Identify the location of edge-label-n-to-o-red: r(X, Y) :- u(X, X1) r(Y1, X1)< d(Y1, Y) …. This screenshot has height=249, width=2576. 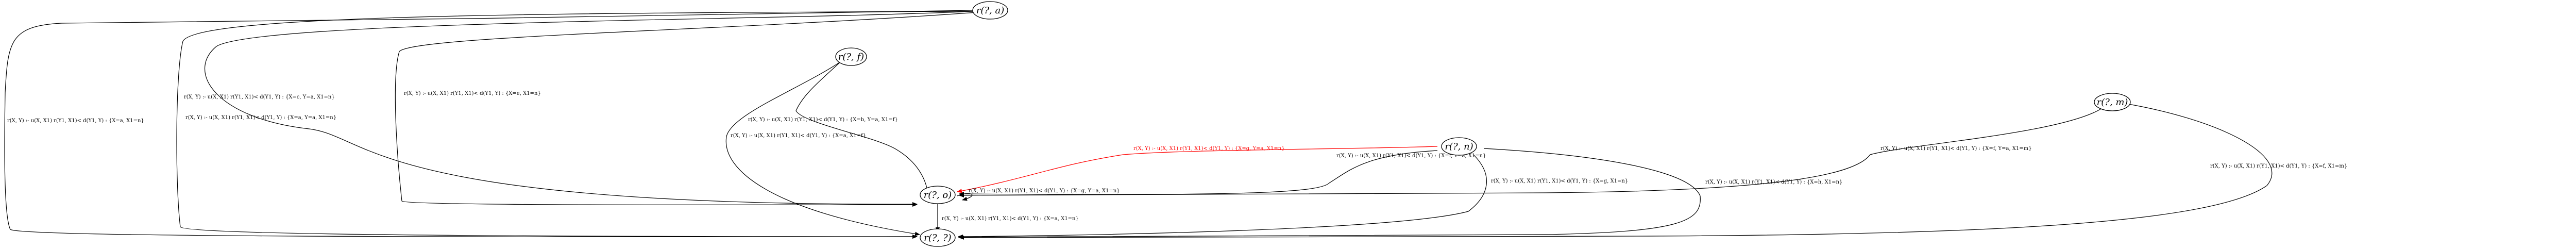
(1209, 149).